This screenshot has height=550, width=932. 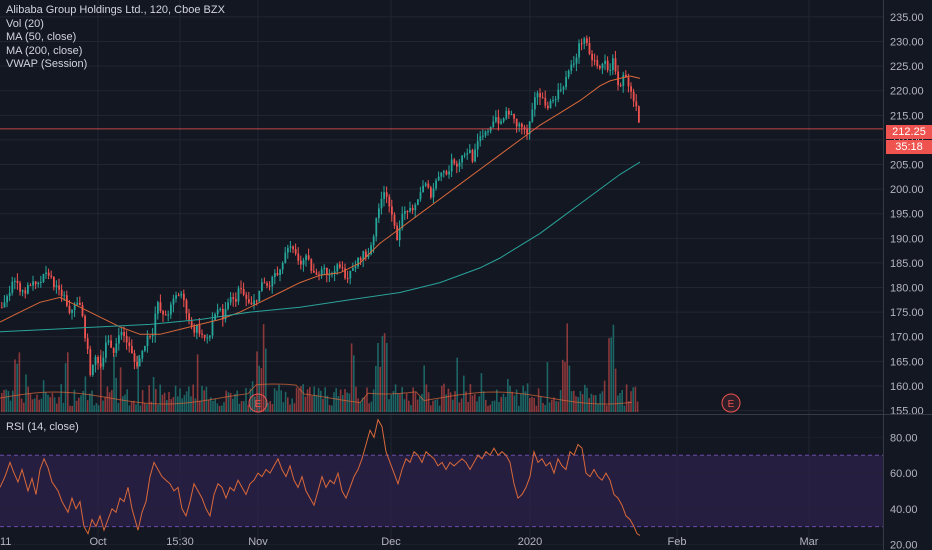 What do you see at coordinates (258, 403) in the screenshot?
I see `earnings-marker-circle` at bounding box center [258, 403].